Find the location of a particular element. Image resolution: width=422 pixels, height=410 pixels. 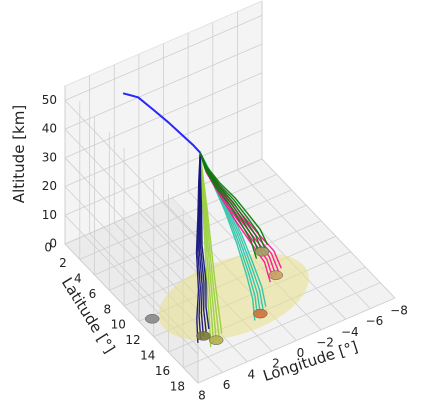

x-tick-label: 8 is located at coordinates (202, 396).